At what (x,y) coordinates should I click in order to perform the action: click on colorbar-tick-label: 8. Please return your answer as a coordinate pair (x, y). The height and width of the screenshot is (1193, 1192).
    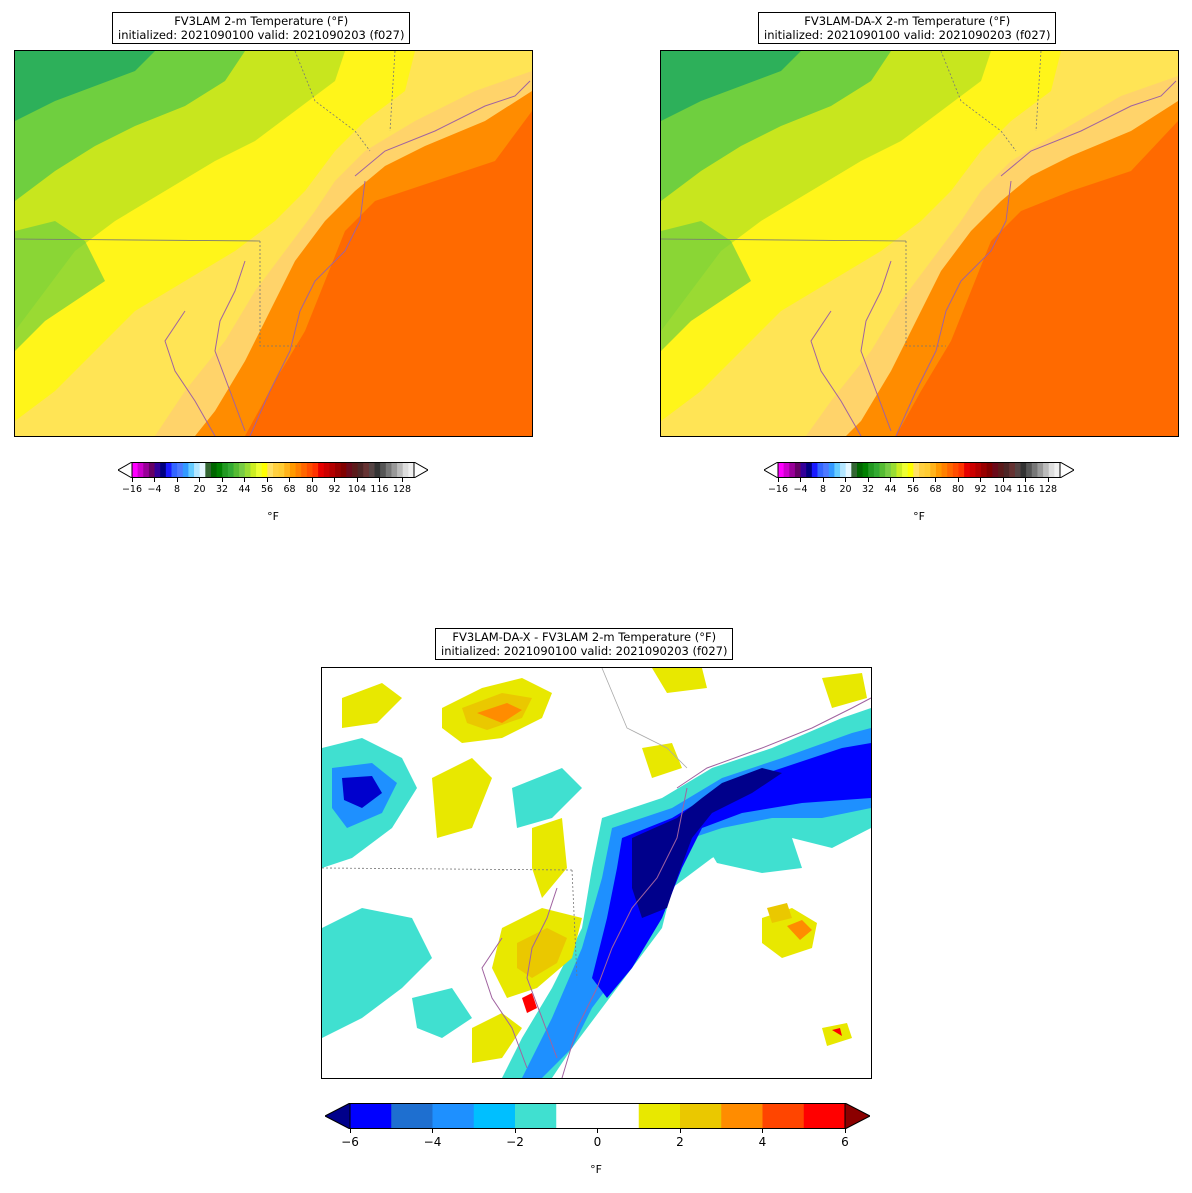
    Looking at the image, I should click on (177, 489).